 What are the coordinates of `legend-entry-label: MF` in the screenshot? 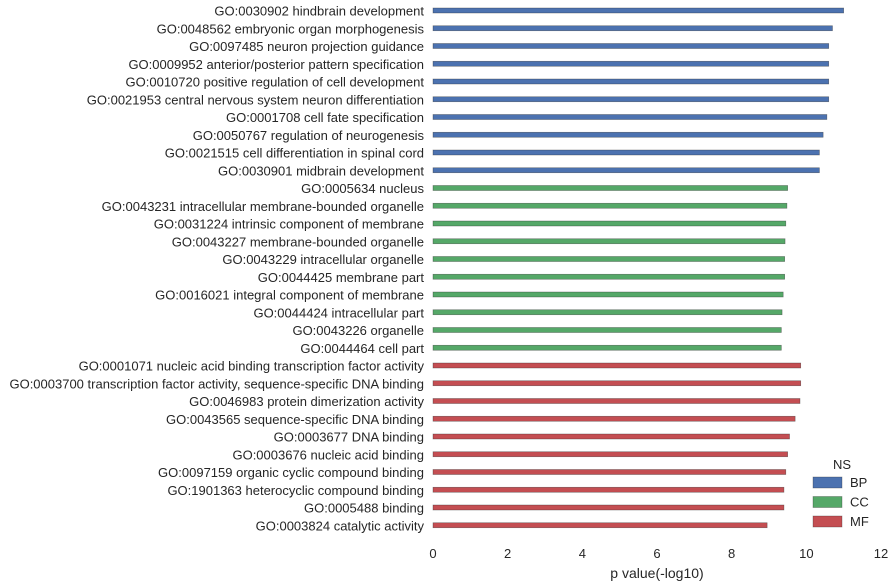 It's located at (859, 521).